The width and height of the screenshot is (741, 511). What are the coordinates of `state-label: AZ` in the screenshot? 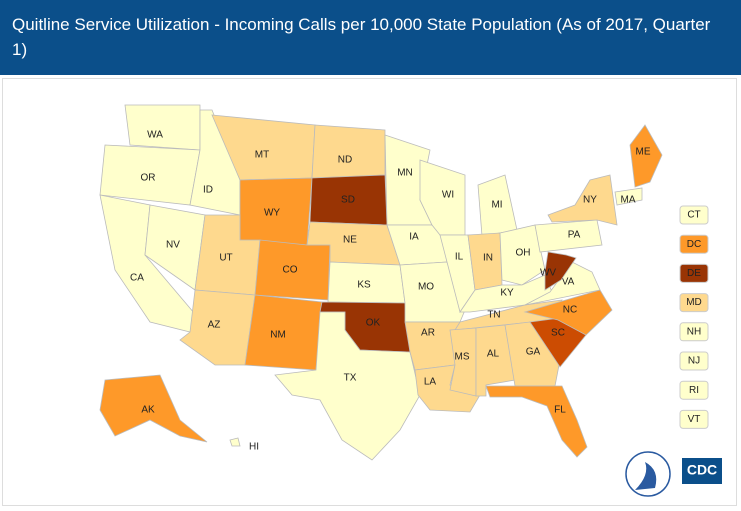 It's located at (214, 325).